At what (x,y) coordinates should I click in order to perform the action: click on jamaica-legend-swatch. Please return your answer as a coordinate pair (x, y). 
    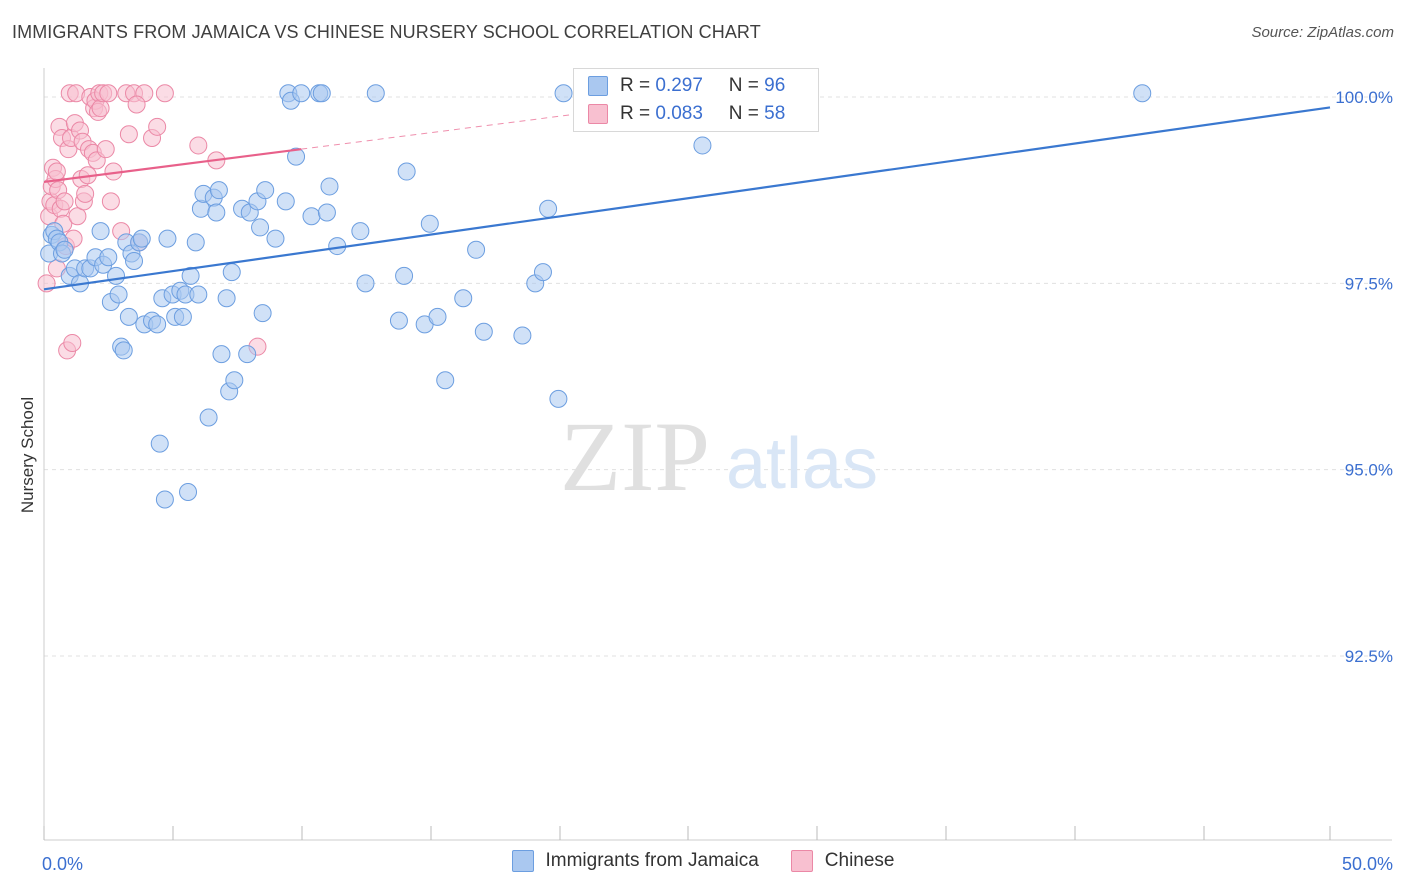
    Looking at the image, I should click on (522, 861).